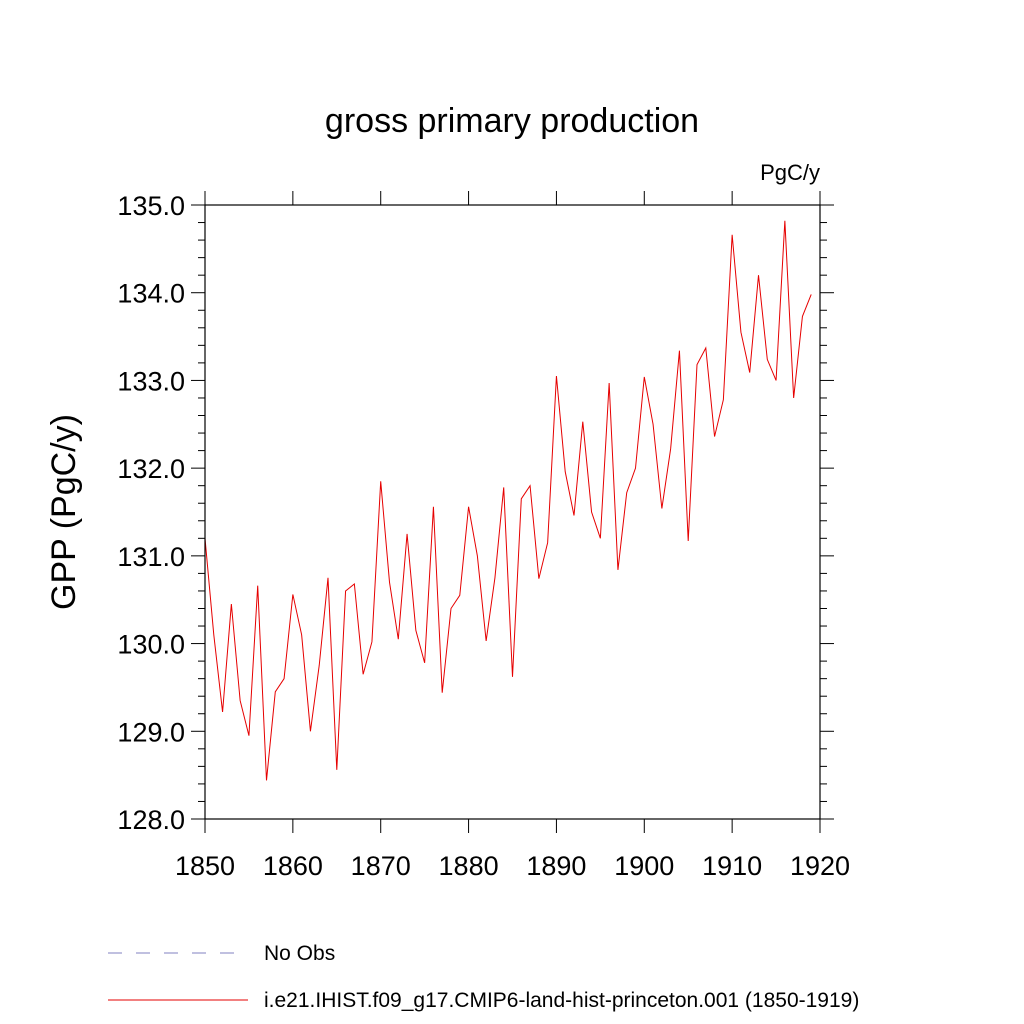  I want to click on x-tick-label: 1900, so click(644, 866).